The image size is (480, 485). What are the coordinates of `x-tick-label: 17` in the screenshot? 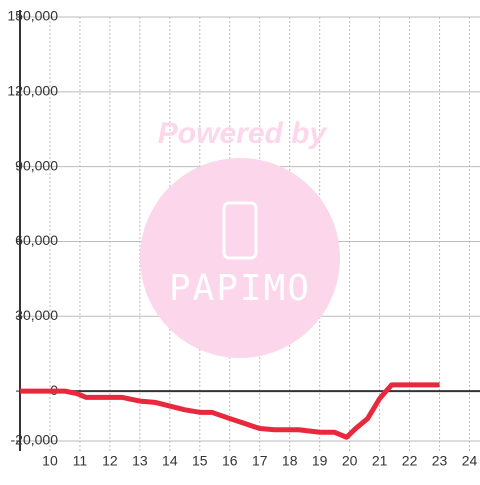 It's located at (260, 461).